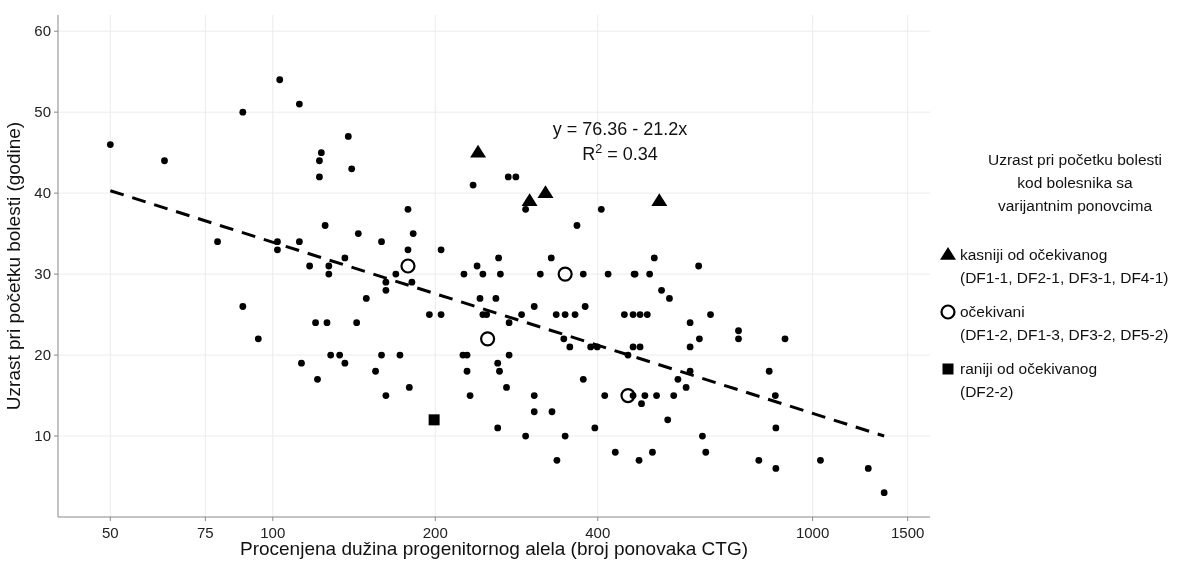 The image size is (1185, 561). I want to click on x-tick-label: 100, so click(273, 532).